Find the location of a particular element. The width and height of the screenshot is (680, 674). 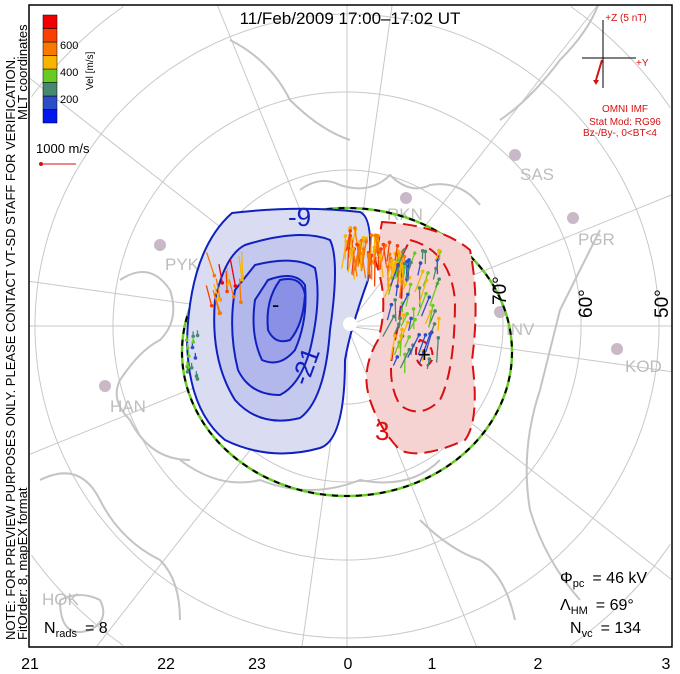

contour-label: -9 is located at coordinates (299, 217).